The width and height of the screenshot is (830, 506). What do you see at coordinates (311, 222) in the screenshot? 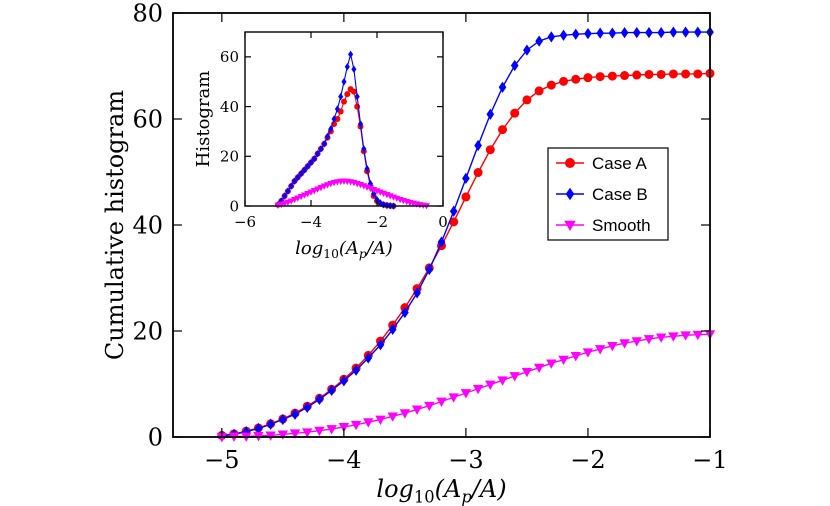
I see `inset-xtick-label: −4` at bounding box center [311, 222].